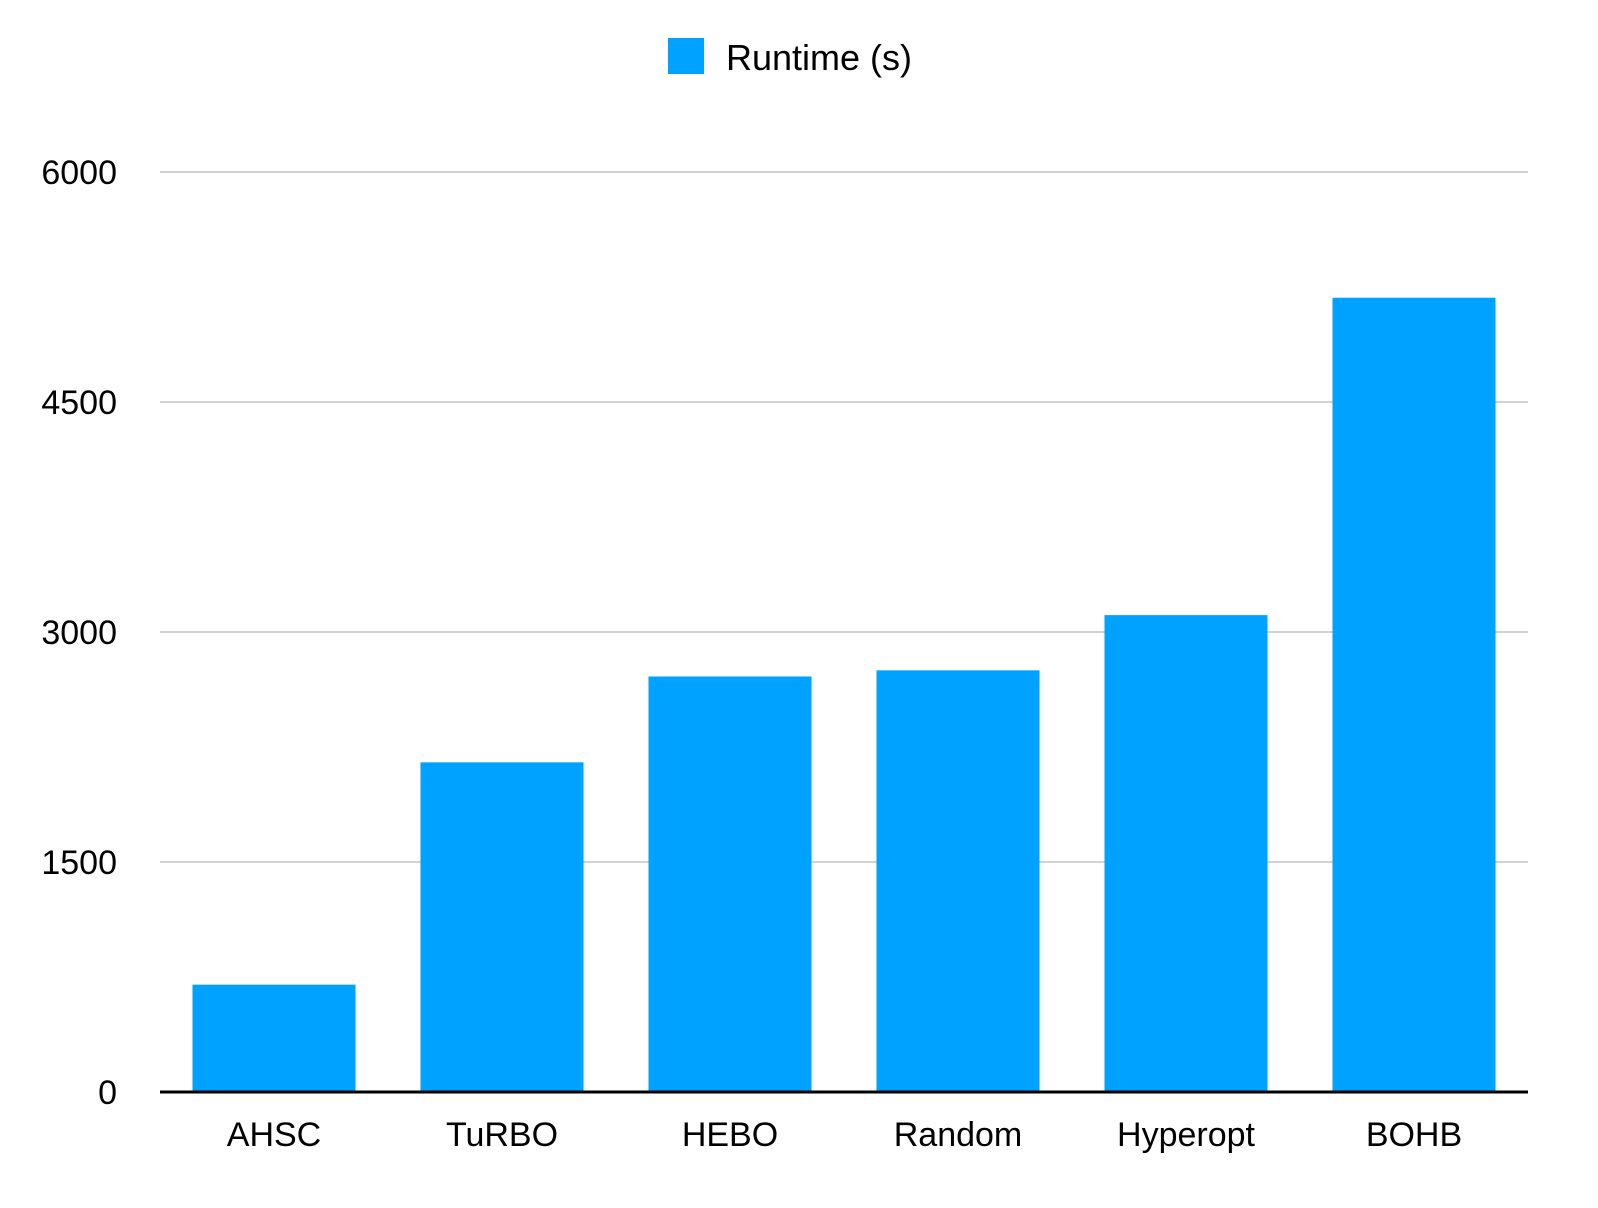  I want to click on legend-swatch, so click(686, 56).